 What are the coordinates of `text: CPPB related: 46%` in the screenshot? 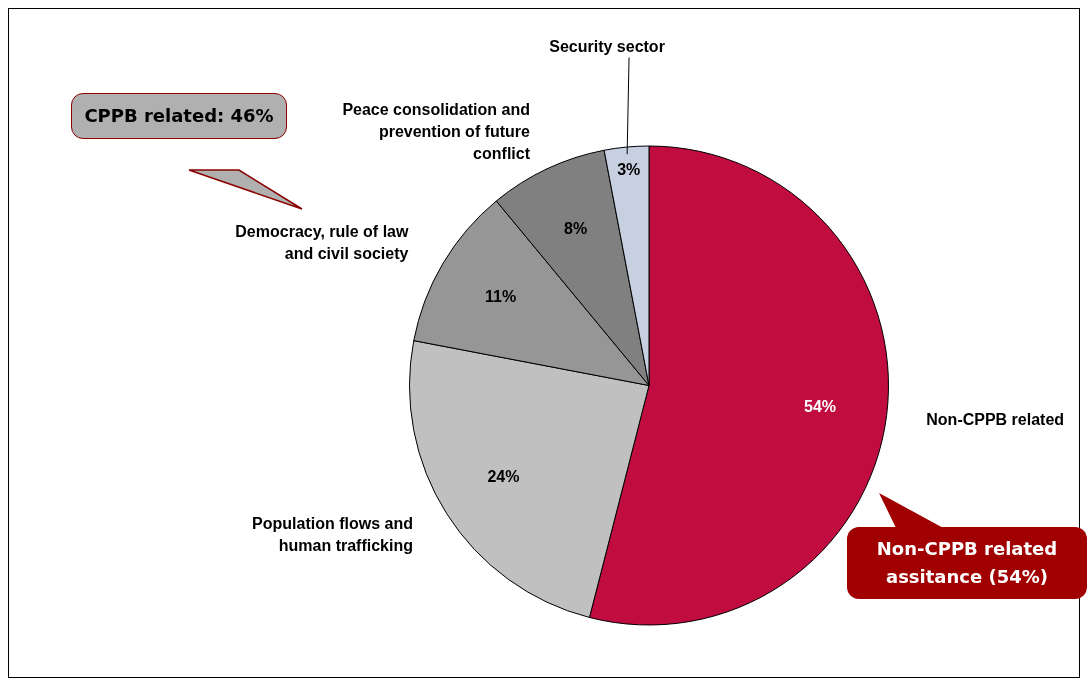 It's located at (179, 116).